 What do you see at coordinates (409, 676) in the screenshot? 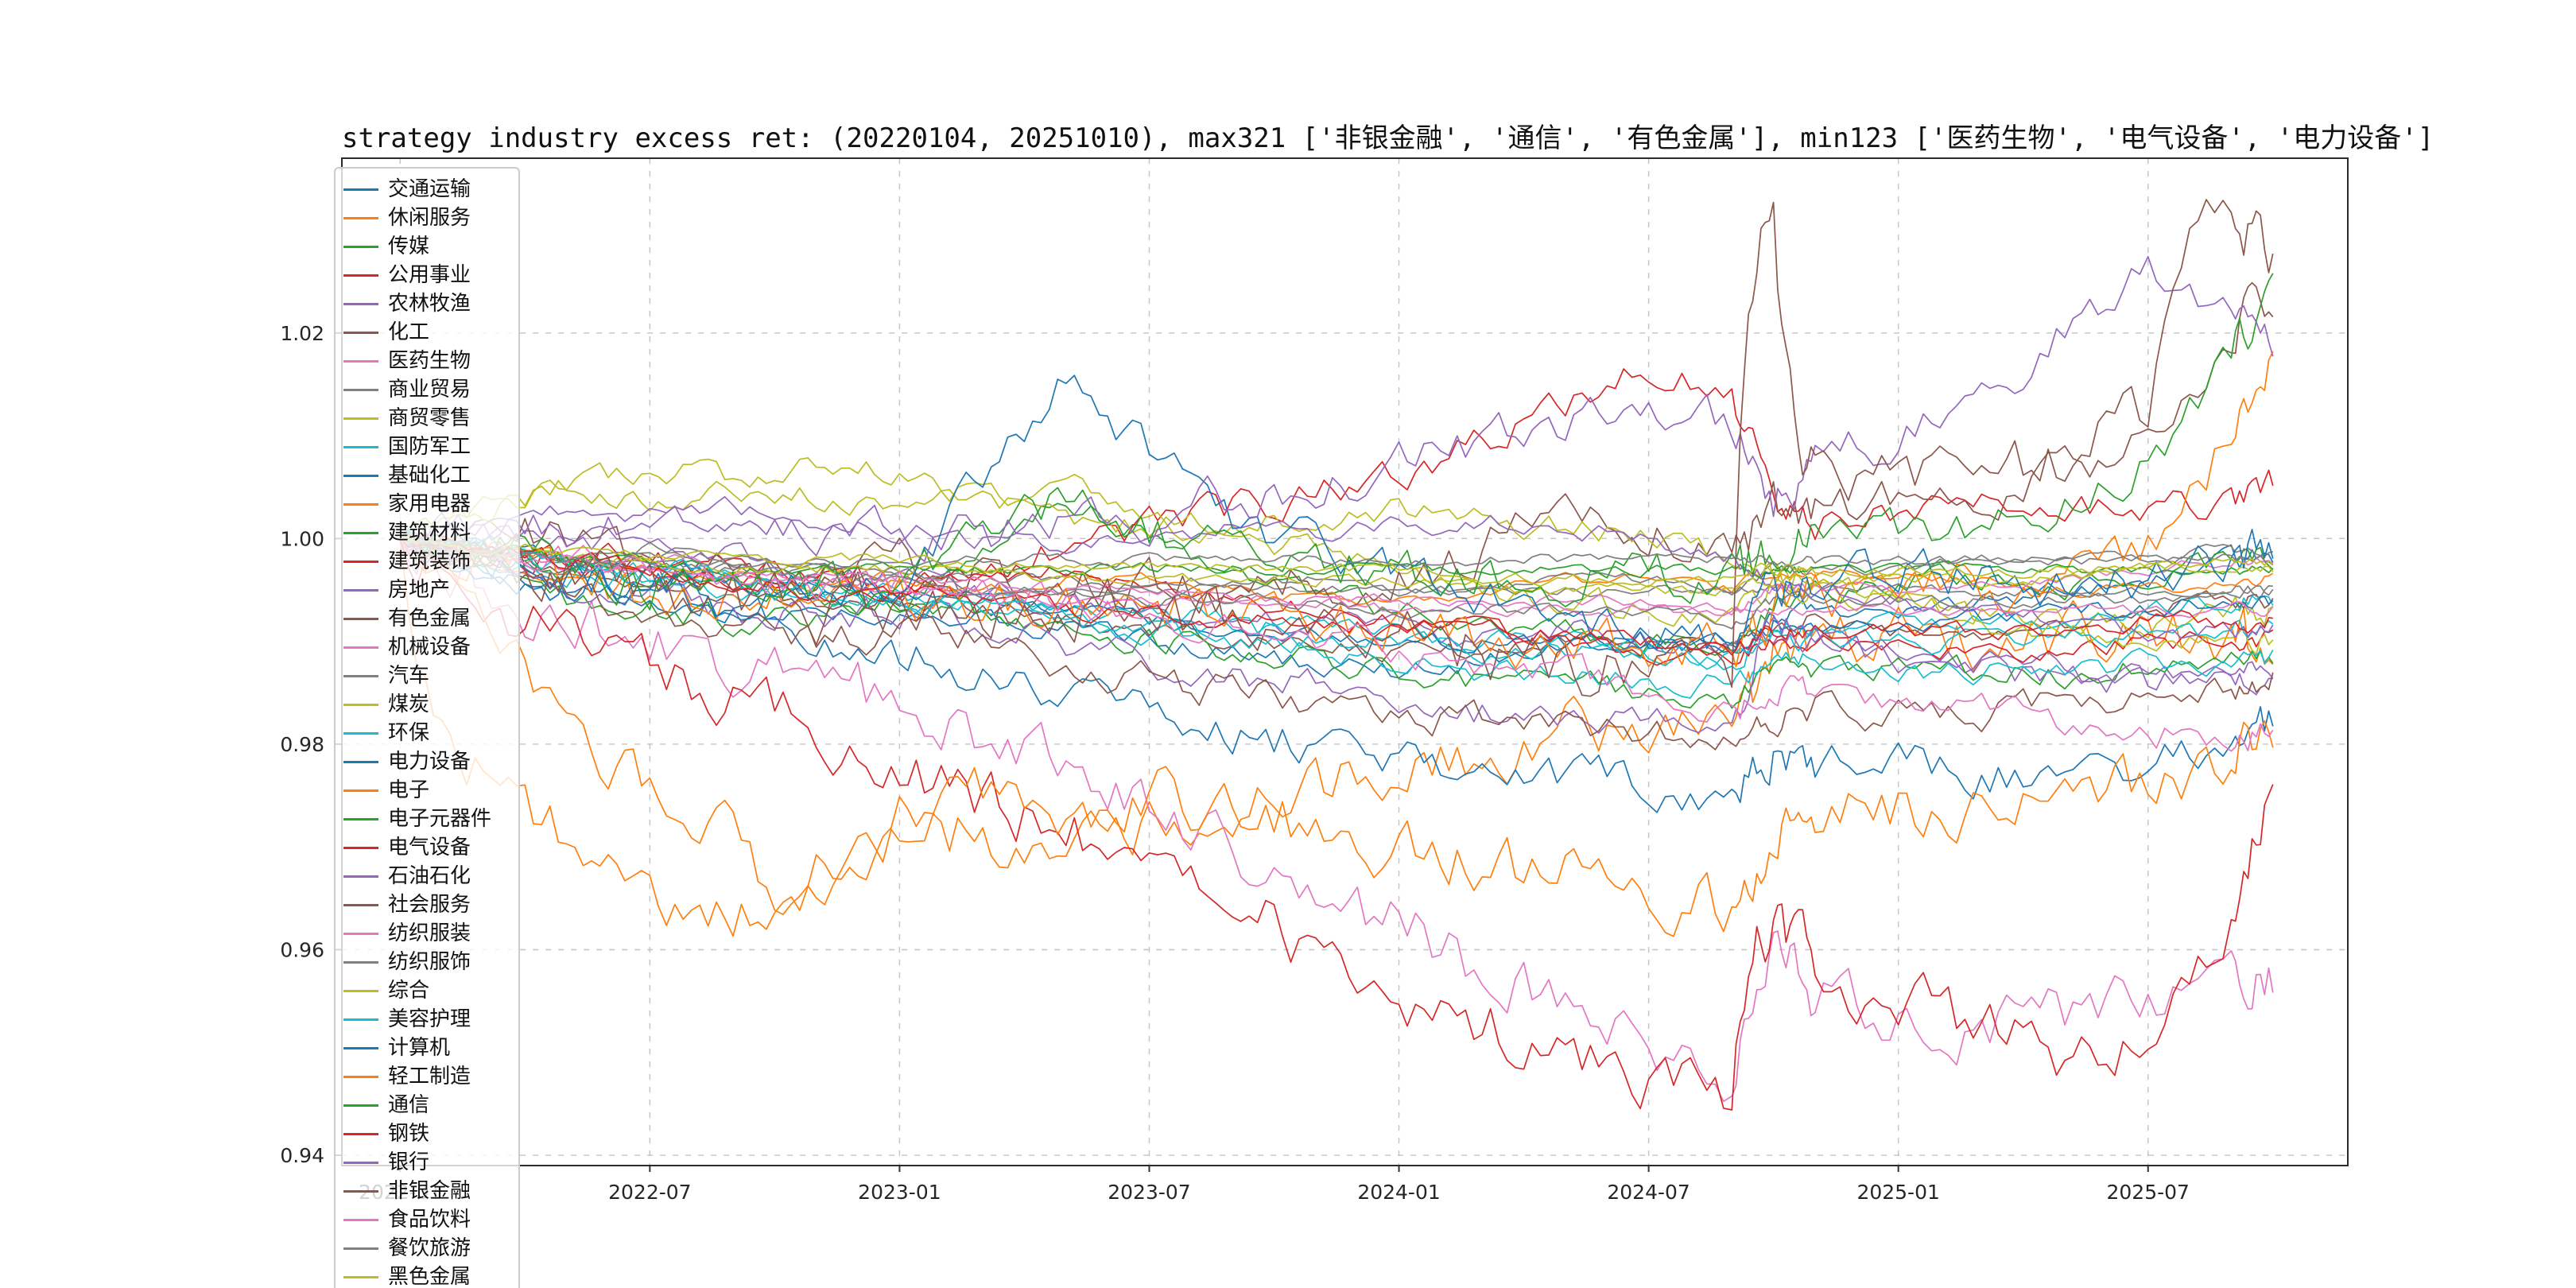
I see `legend-label: 汽车` at bounding box center [409, 676].